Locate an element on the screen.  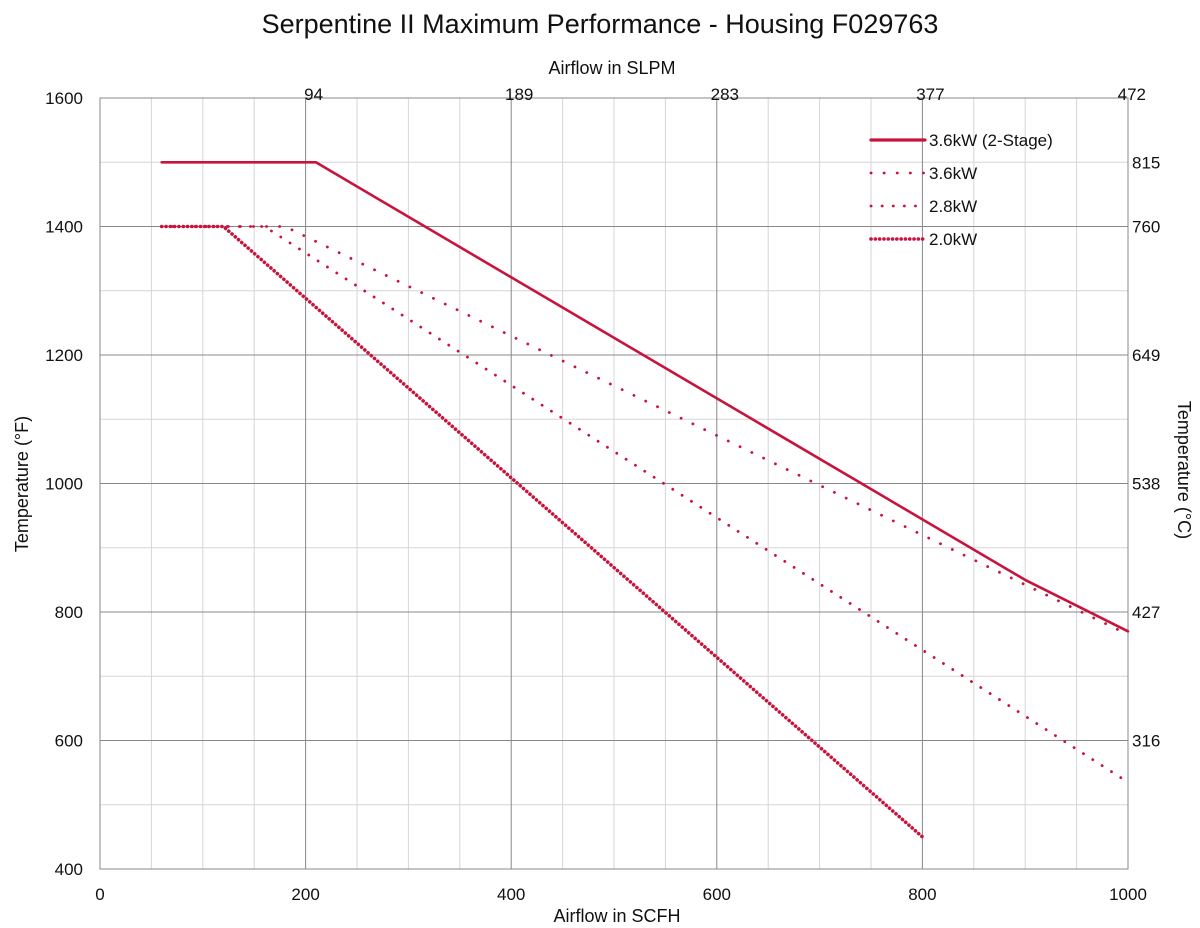
x-tick-labels: 0 200 400 600 800 1000 is located at coordinates (621, 894).